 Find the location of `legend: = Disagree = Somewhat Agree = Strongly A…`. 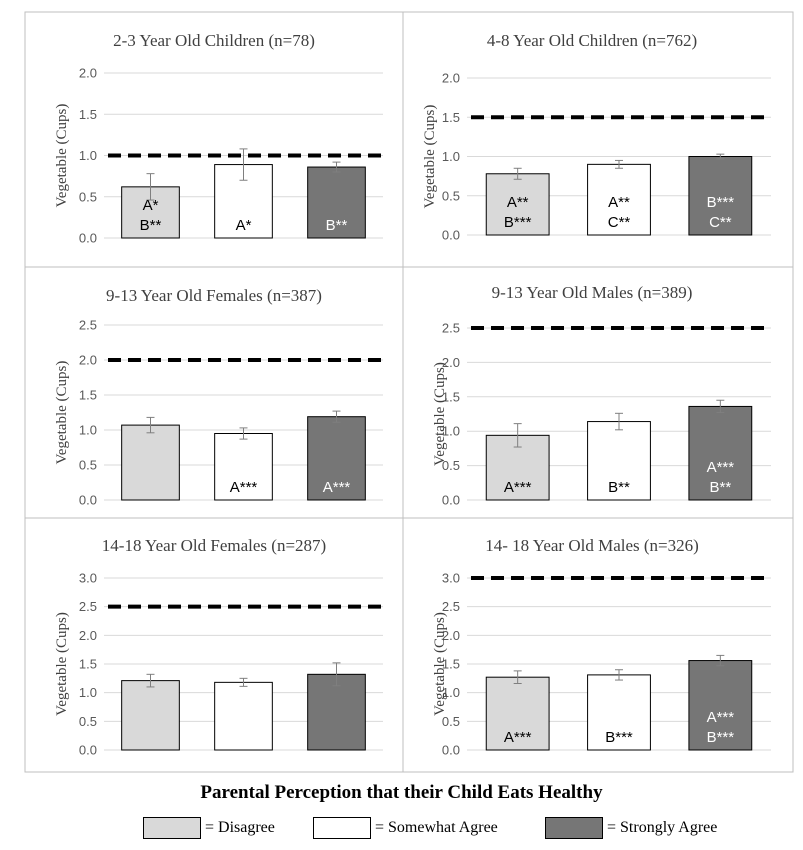

legend: = Disagree = Somewhat Agree = Strongly A… is located at coordinates (401, 830).